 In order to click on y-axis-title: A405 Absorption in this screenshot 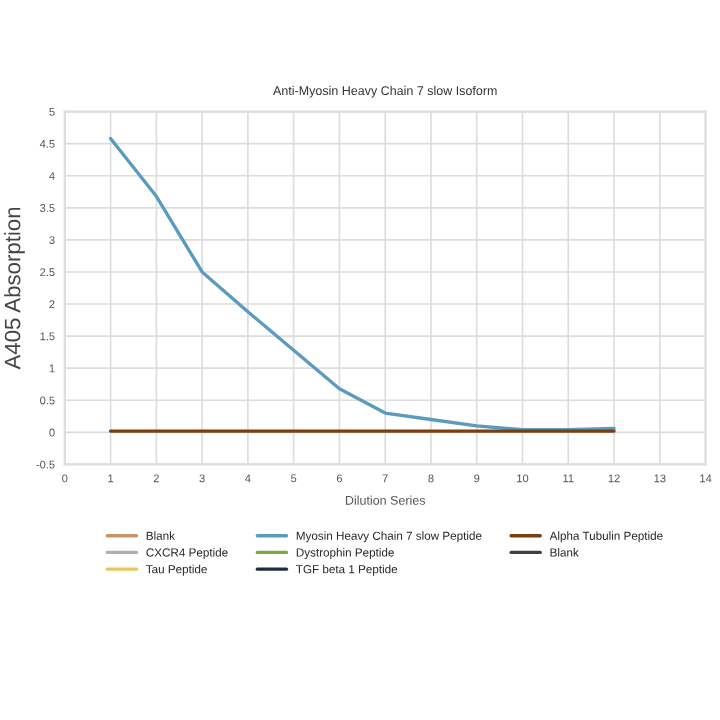, I will do `click(14, 288)`.